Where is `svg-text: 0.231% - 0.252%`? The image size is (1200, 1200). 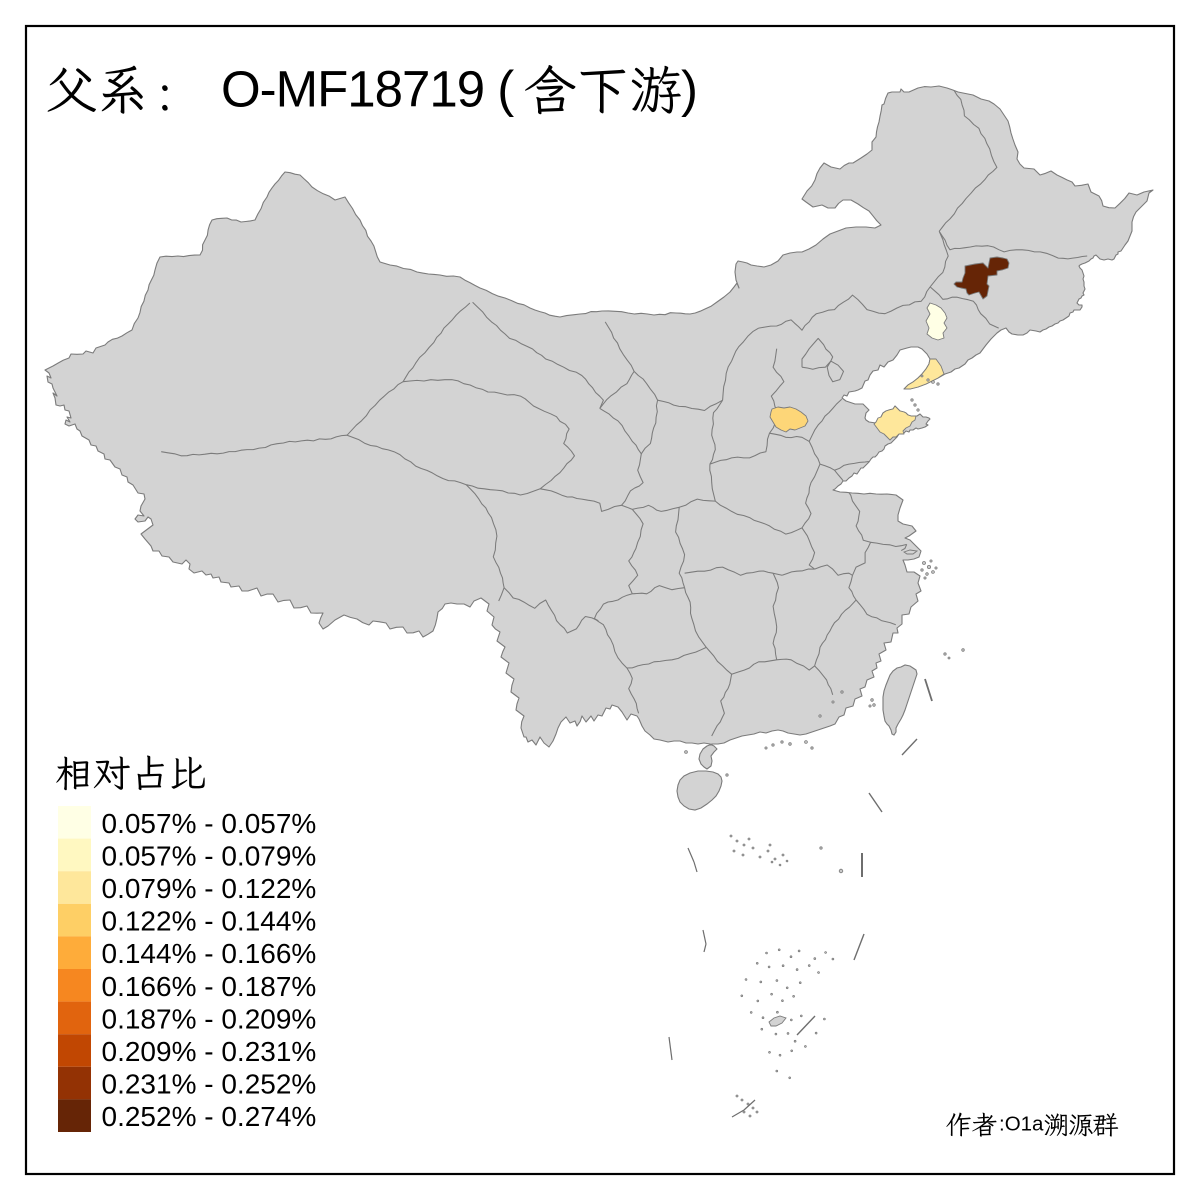
svg-text: 0.231% - 0.252% is located at coordinates (209, 1084).